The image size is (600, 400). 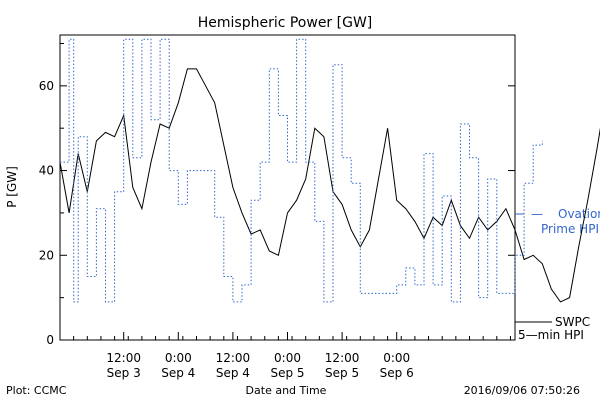 I want to click on footer-right: 2016/09/06 07:50:26, so click(x=522, y=390).